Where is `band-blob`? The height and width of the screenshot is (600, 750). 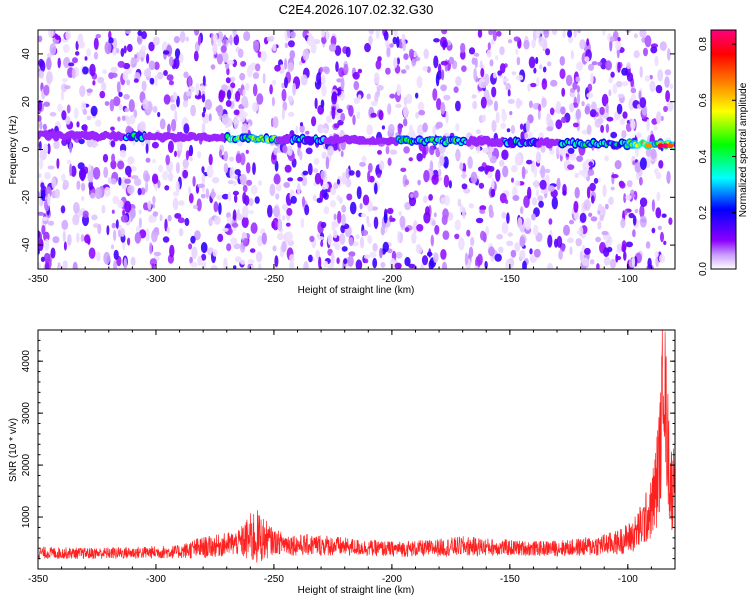
band-blob is located at coordinates (674, 145).